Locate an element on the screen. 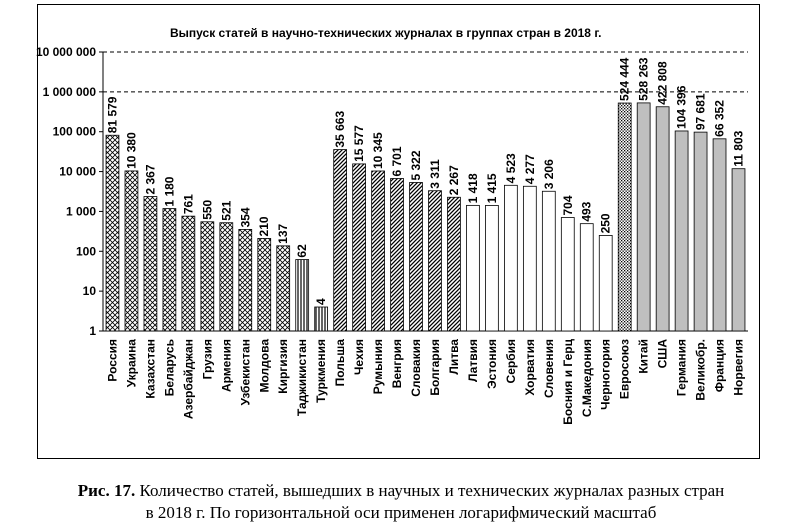 This screenshot has width=802, height=530. data-label: 4 is located at coordinates (321, 301).